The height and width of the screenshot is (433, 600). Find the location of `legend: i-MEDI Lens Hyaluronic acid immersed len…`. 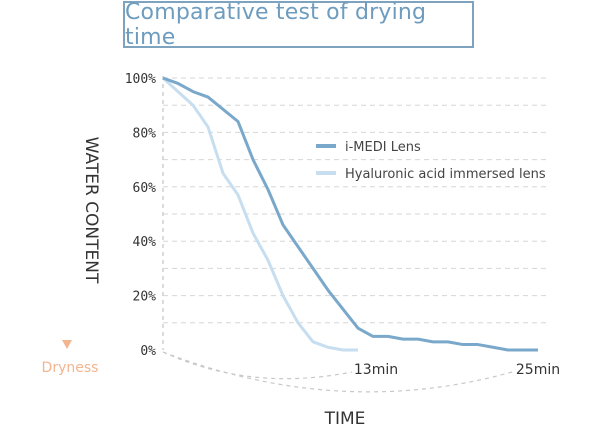

legend: i-MEDI Lens Hyaluronic acid immersed len… is located at coordinates (431, 161).